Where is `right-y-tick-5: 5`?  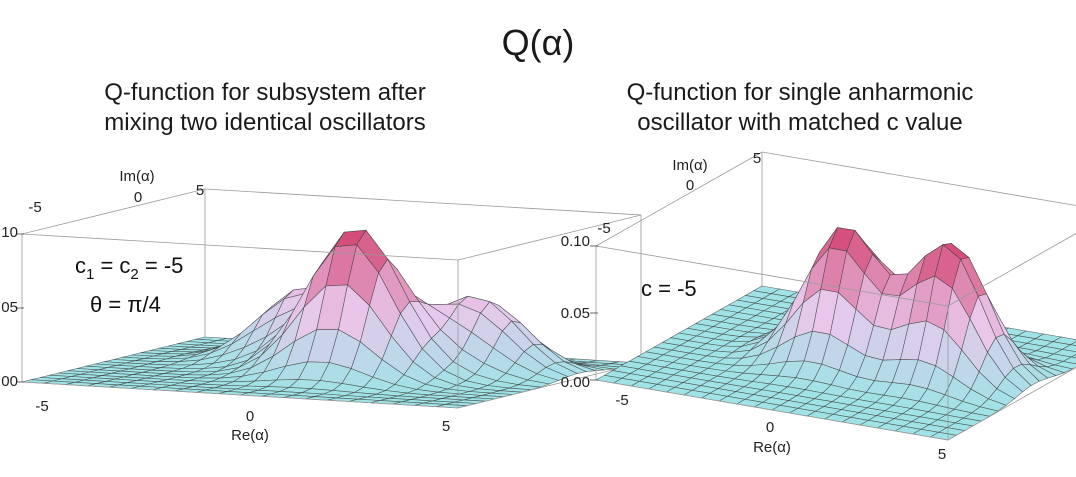
right-y-tick-5: 5 is located at coordinates (757, 158).